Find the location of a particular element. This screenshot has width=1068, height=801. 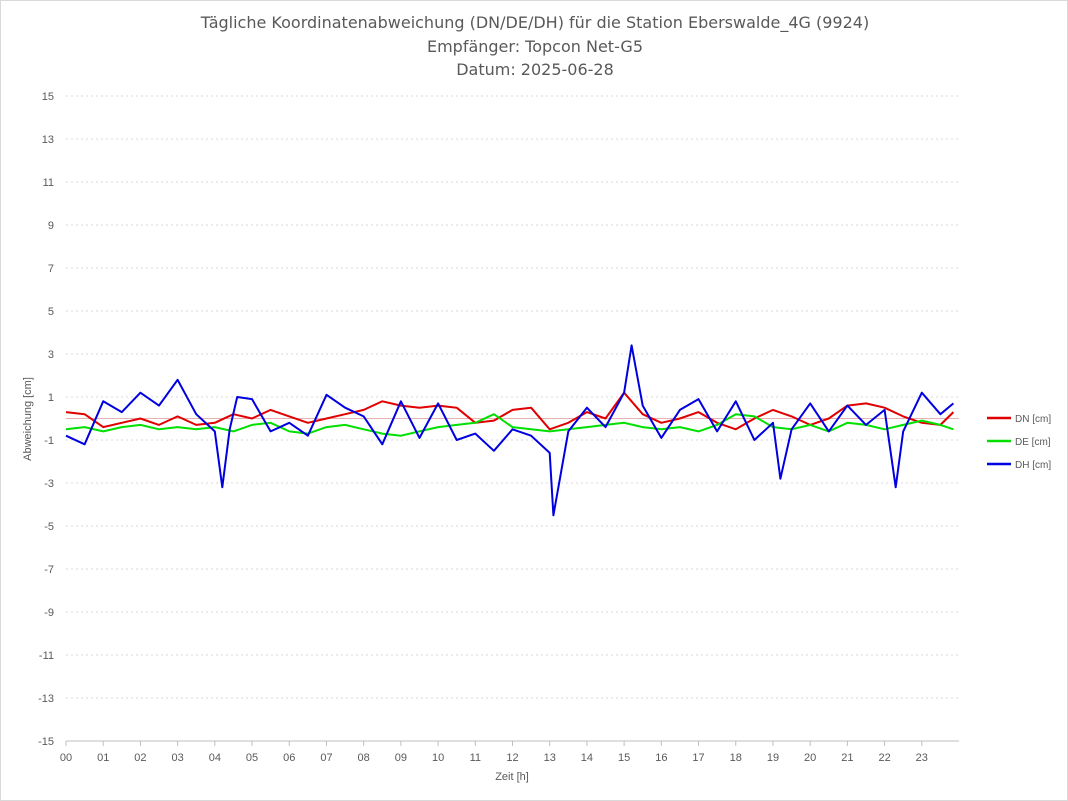

y-tick-label: 5 is located at coordinates (51, 312).